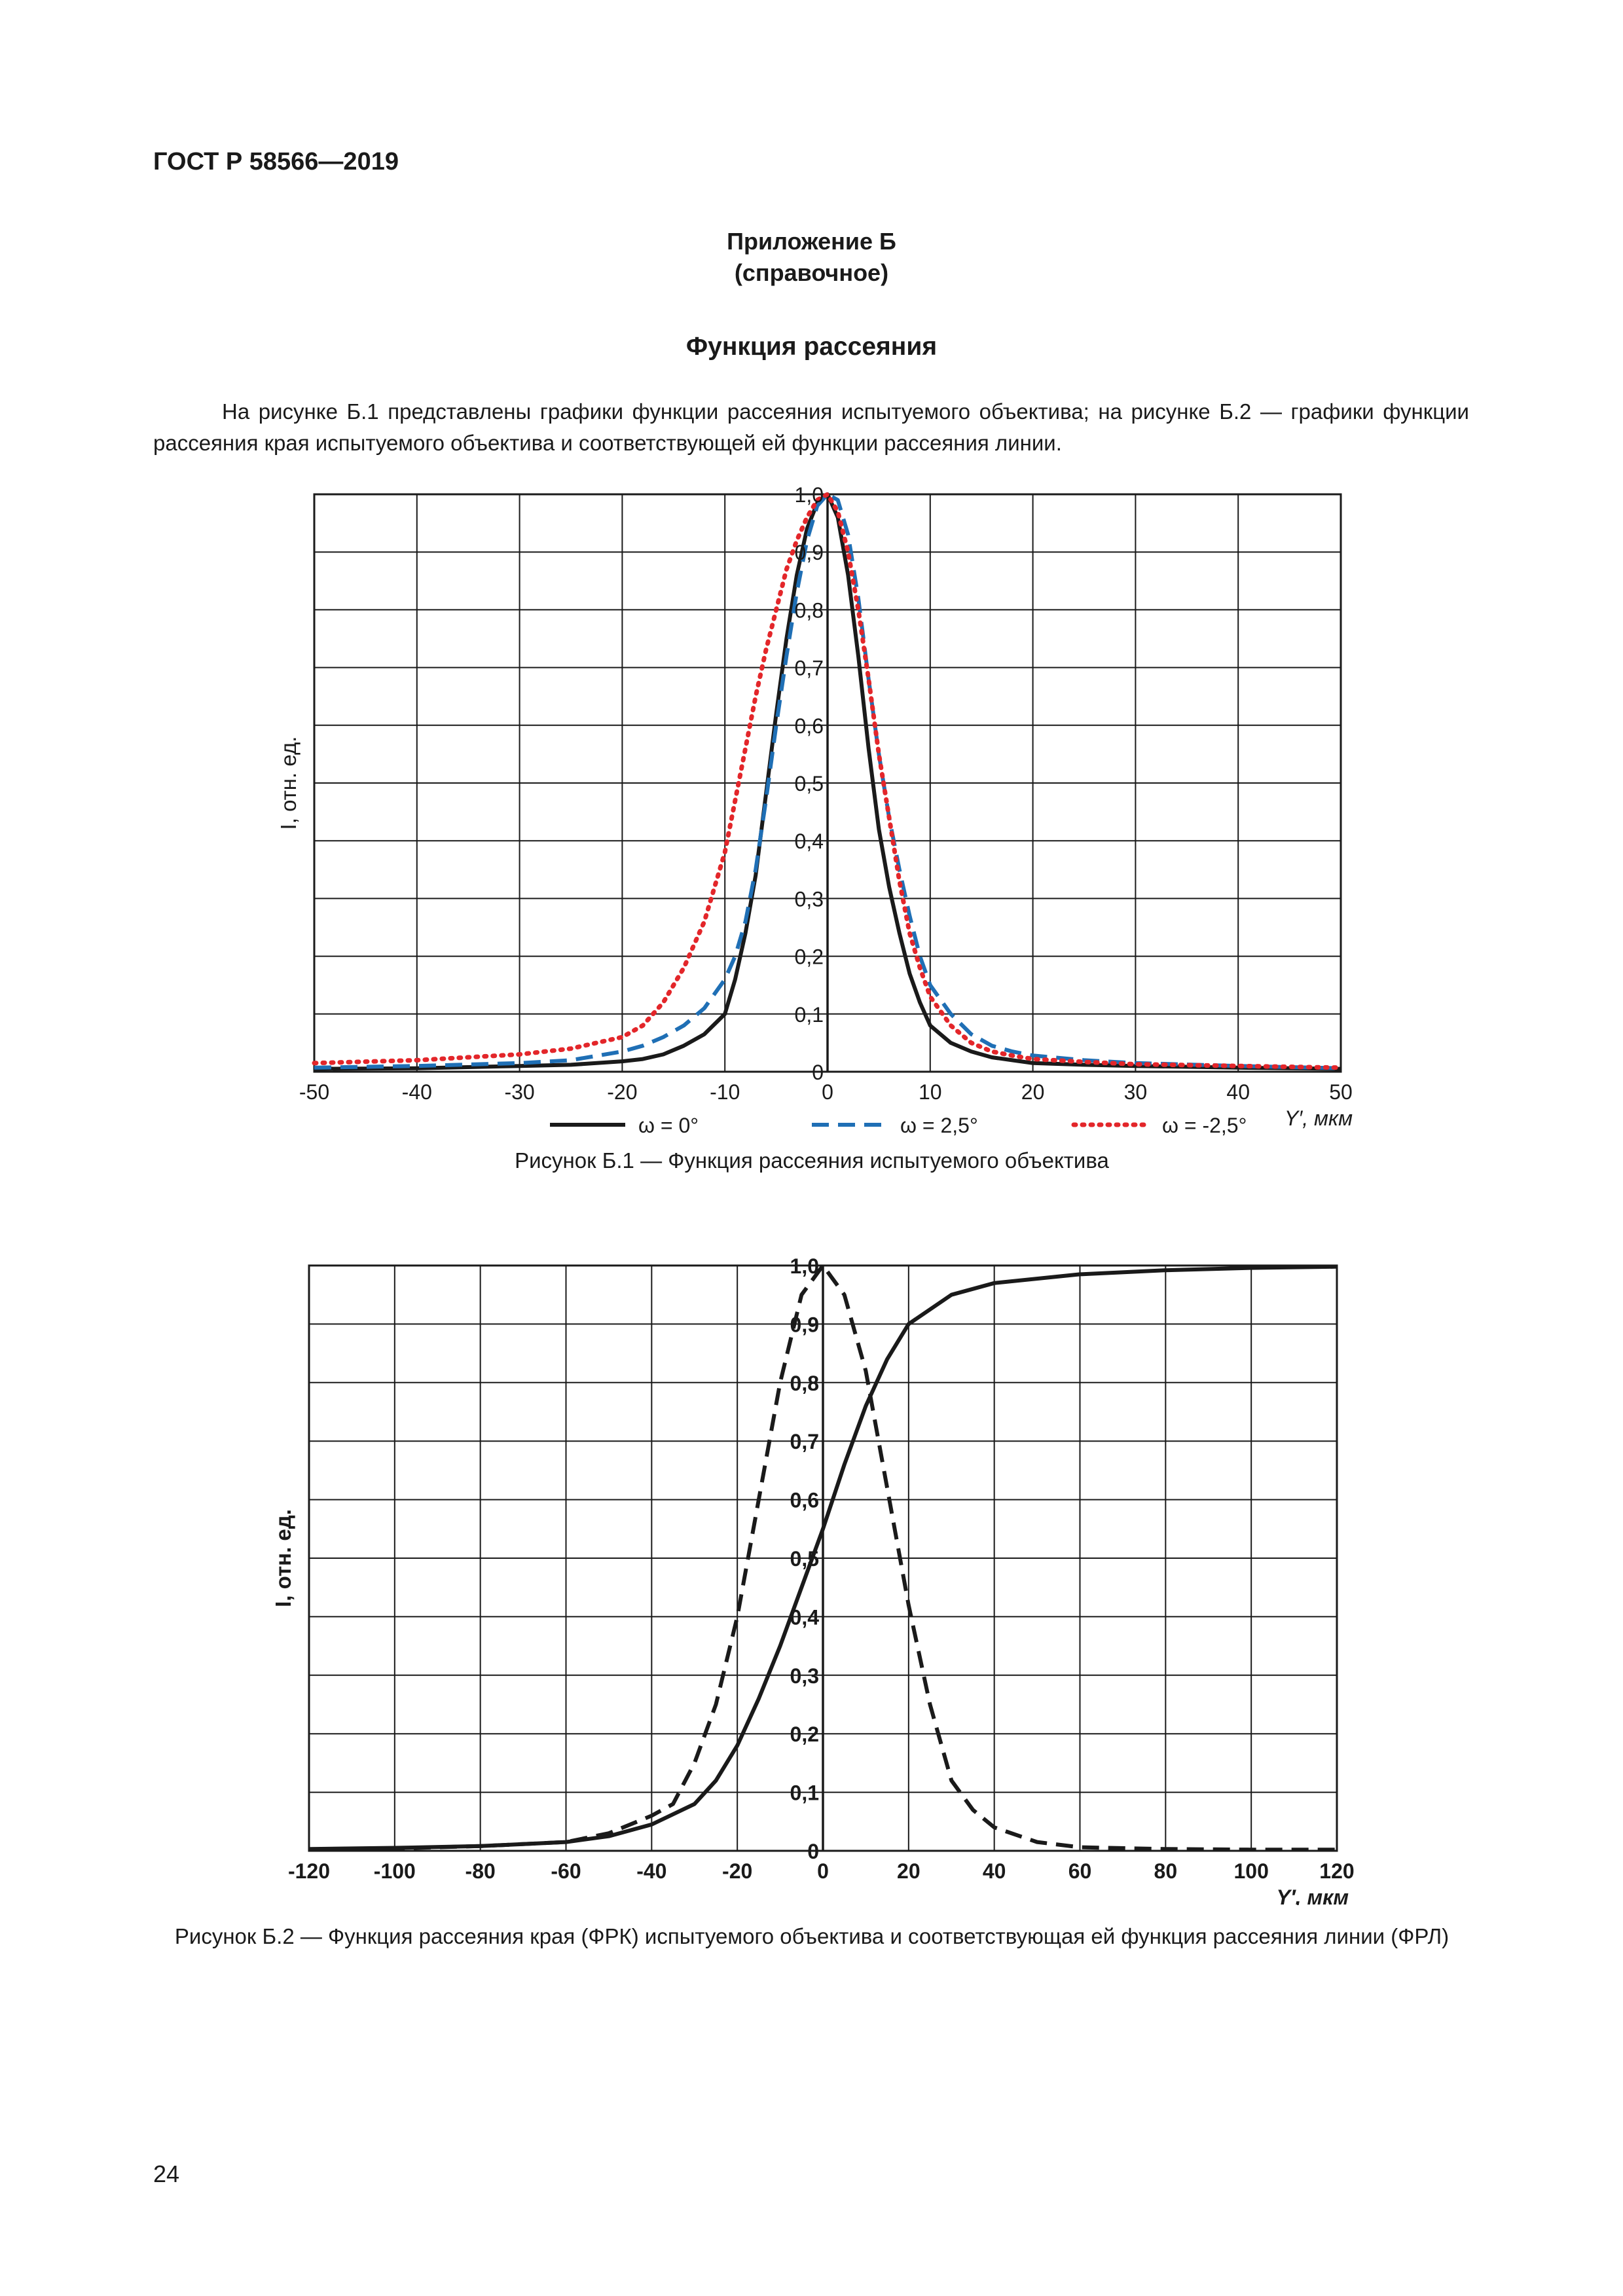 This screenshot has height=2296, width=1623. Describe the element at coordinates (809, 668) in the screenshot. I see `fig1-y-tick-label: 0,7` at that location.